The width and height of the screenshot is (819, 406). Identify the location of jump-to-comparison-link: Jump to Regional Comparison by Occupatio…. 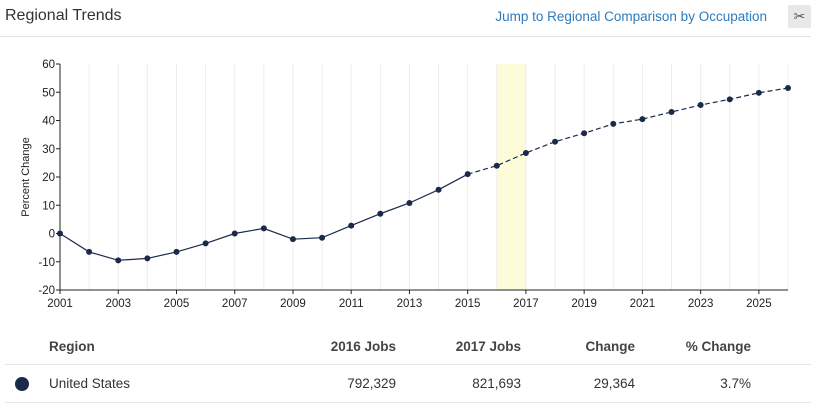
(631, 16).